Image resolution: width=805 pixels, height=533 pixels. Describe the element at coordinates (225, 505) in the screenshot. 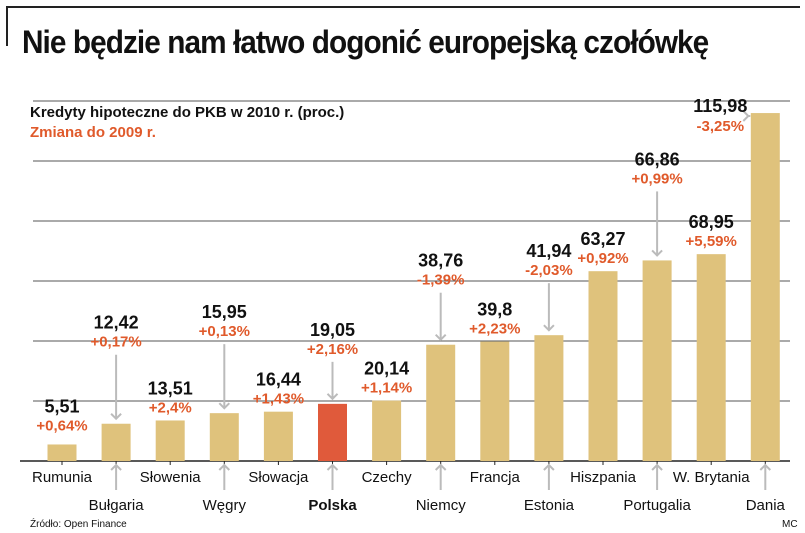

I see `category-label: Węgry` at that location.